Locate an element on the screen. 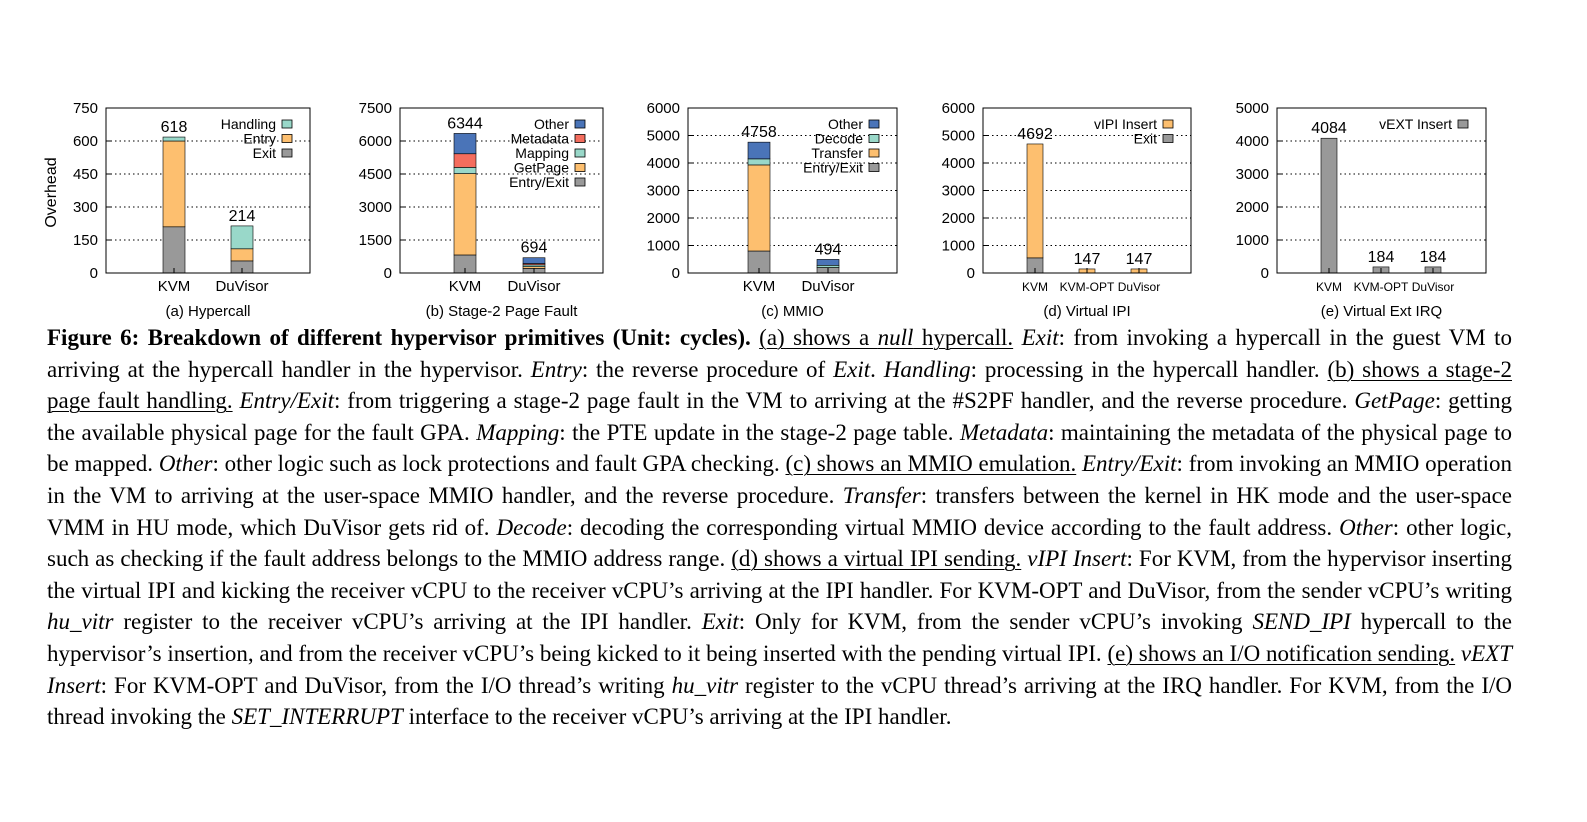 The height and width of the screenshot is (822, 1587). caption-segment: Decode is located at coordinates (531, 527).